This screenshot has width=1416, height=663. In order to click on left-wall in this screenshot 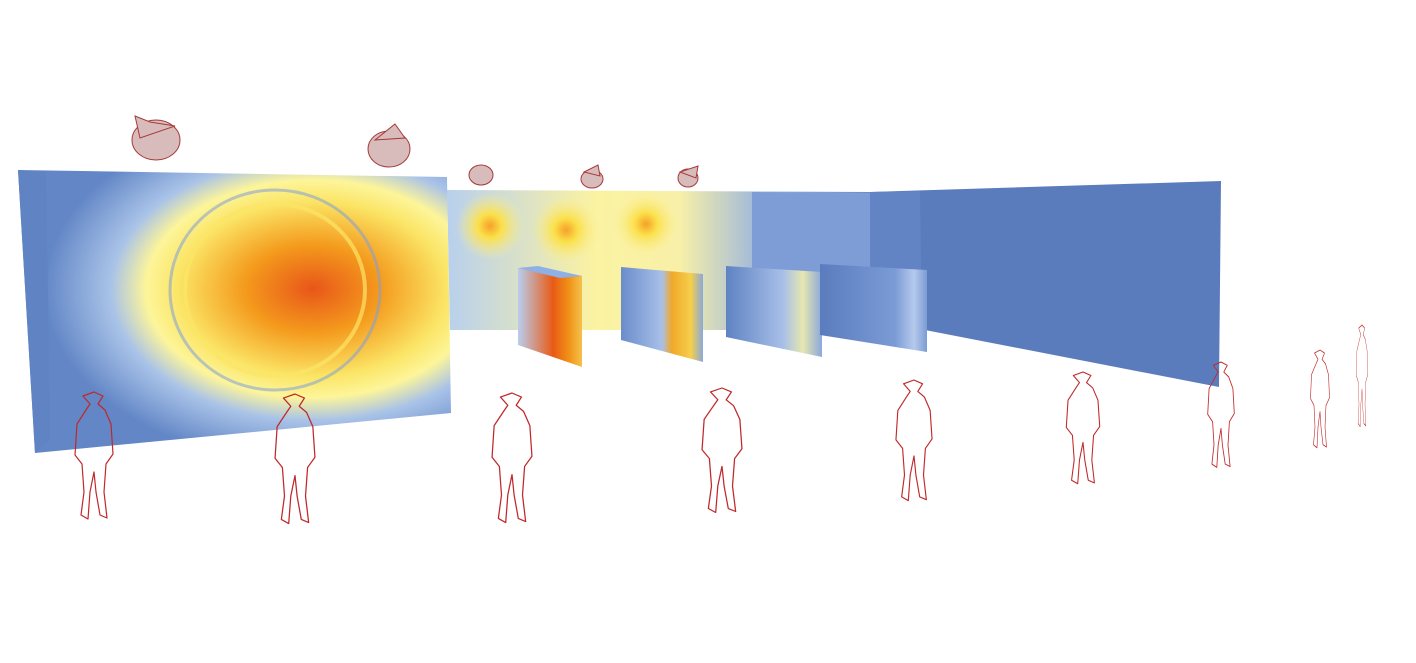, I will do `click(234, 311)`.